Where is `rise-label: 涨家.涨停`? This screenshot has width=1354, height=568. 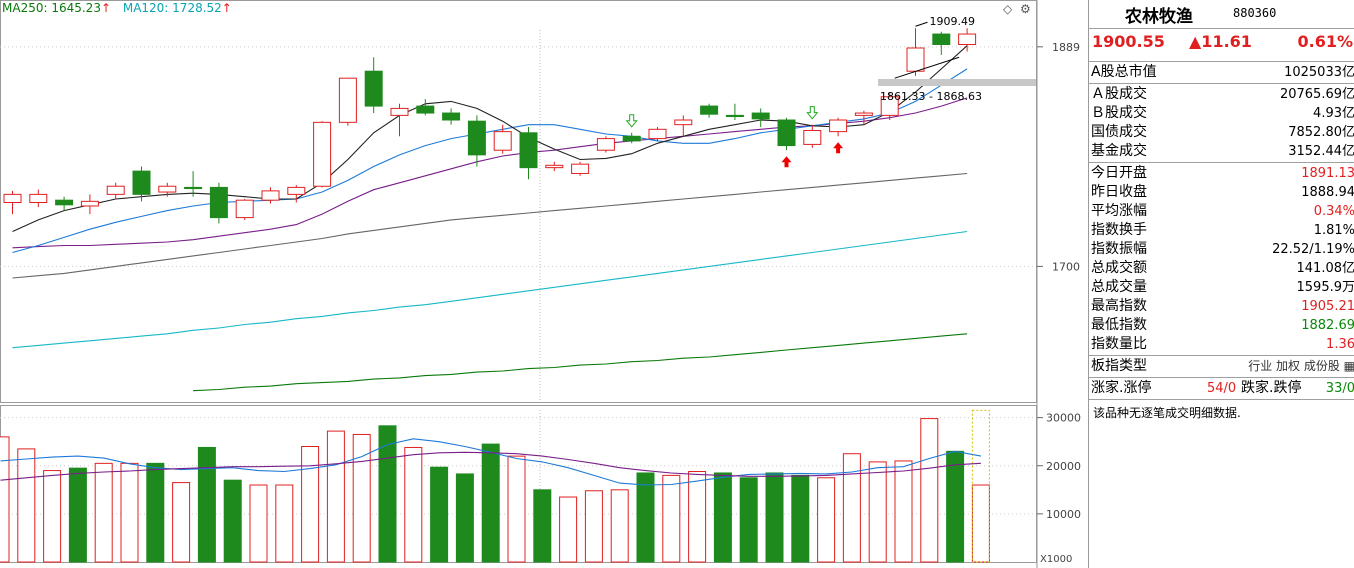 rise-label: 涨家.涨停 is located at coordinates (1121, 388).